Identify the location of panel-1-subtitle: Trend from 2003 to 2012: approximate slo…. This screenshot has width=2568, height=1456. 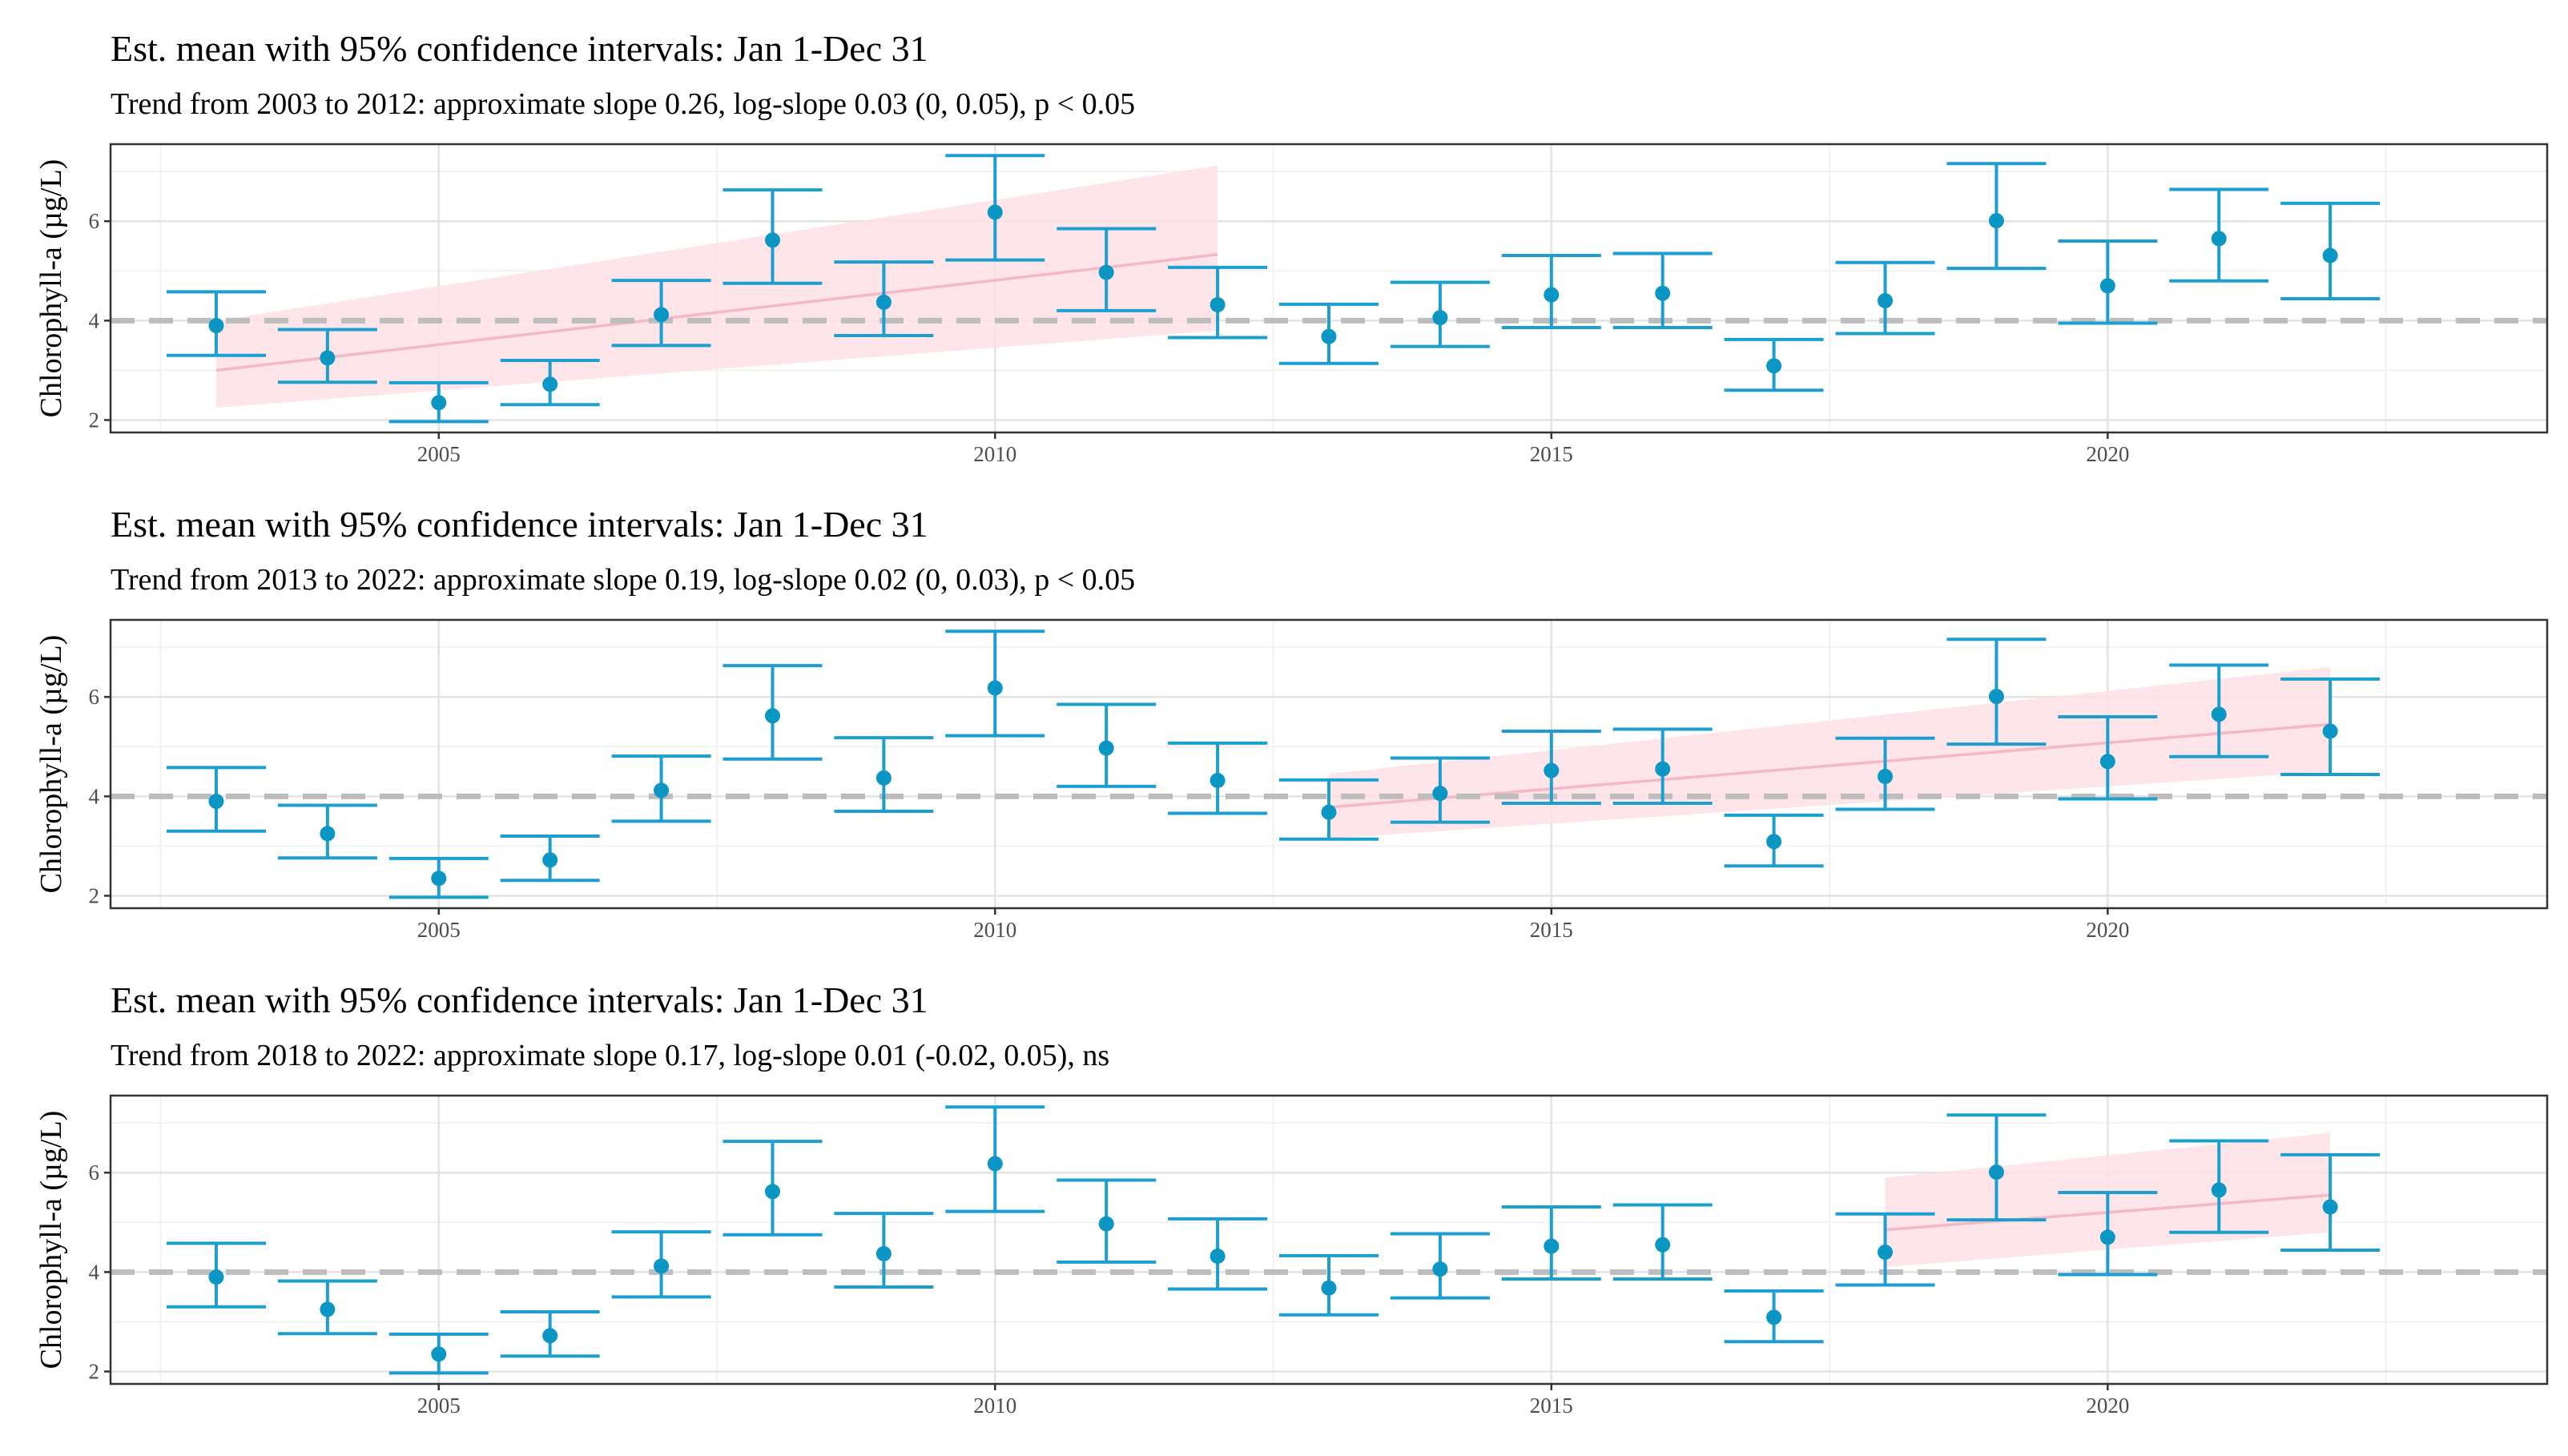
(623, 104).